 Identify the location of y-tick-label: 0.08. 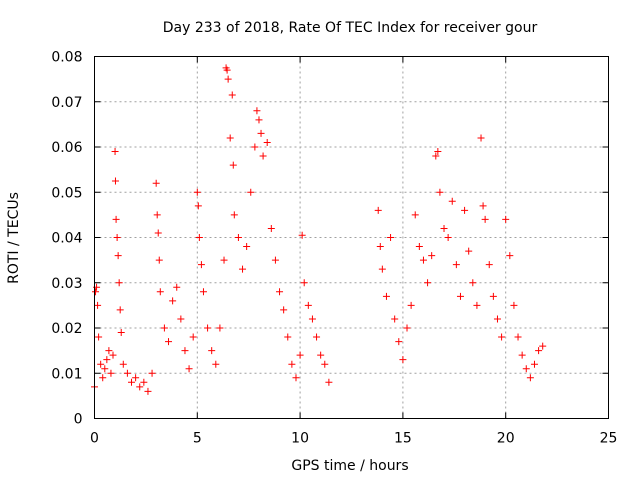
(66, 58).